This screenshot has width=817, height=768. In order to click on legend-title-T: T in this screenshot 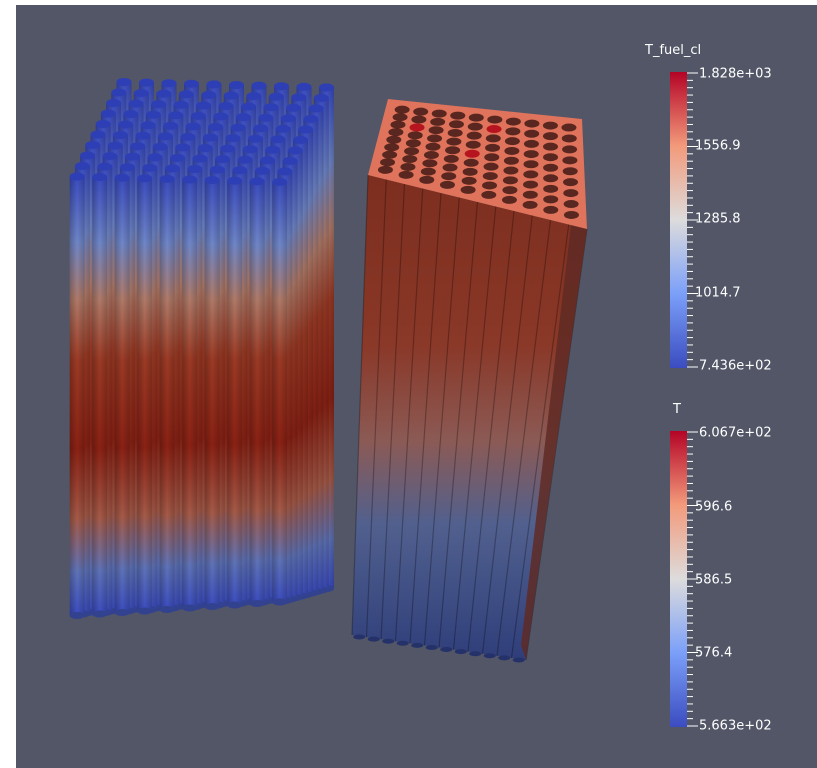, I will do `click(677, 409)`.